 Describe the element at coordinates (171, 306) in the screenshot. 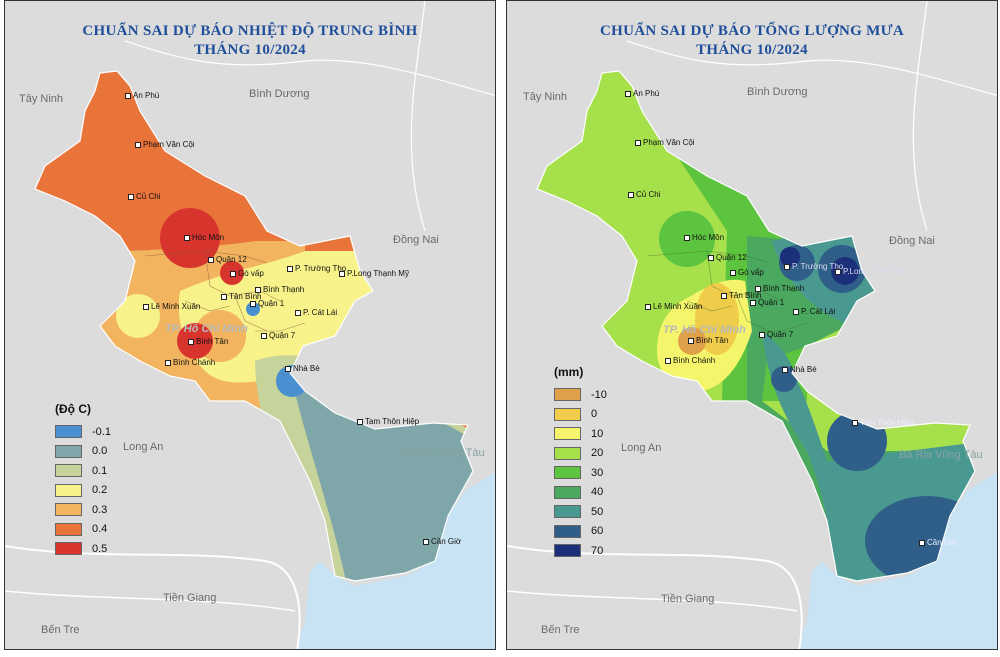

I see `place-marker: Lê Minh Xuân` at that location.